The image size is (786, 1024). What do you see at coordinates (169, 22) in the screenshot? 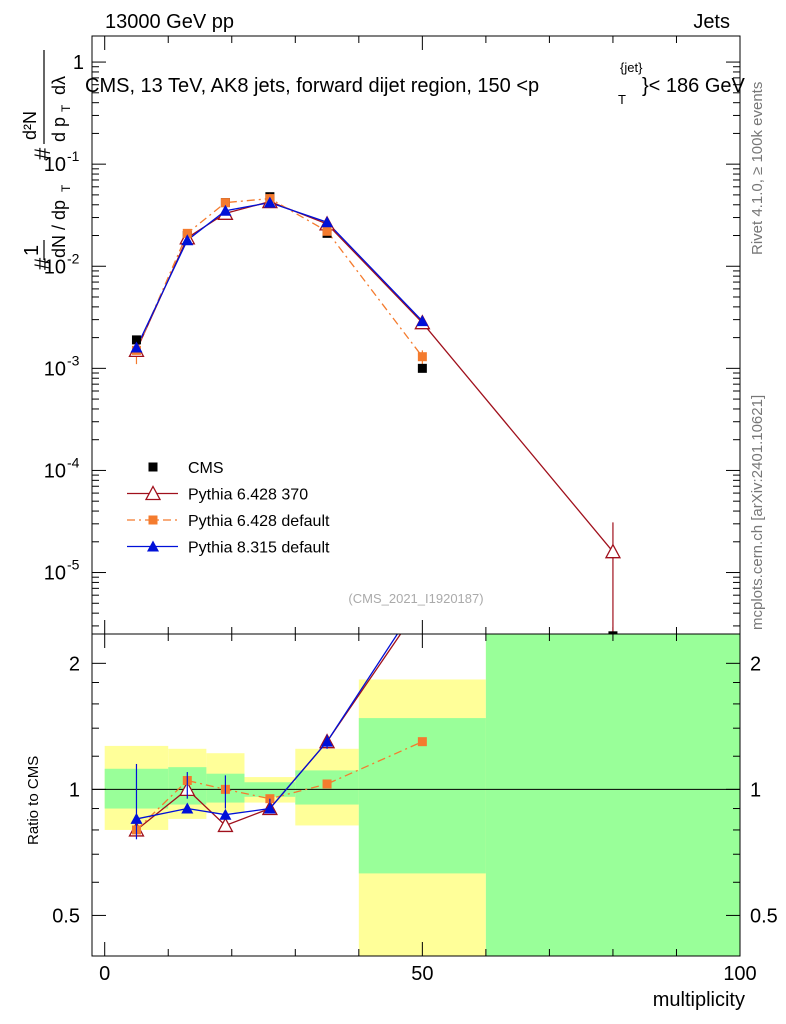
I see `header-left: 13000 GeV pp` at bounding box center [169, 22].